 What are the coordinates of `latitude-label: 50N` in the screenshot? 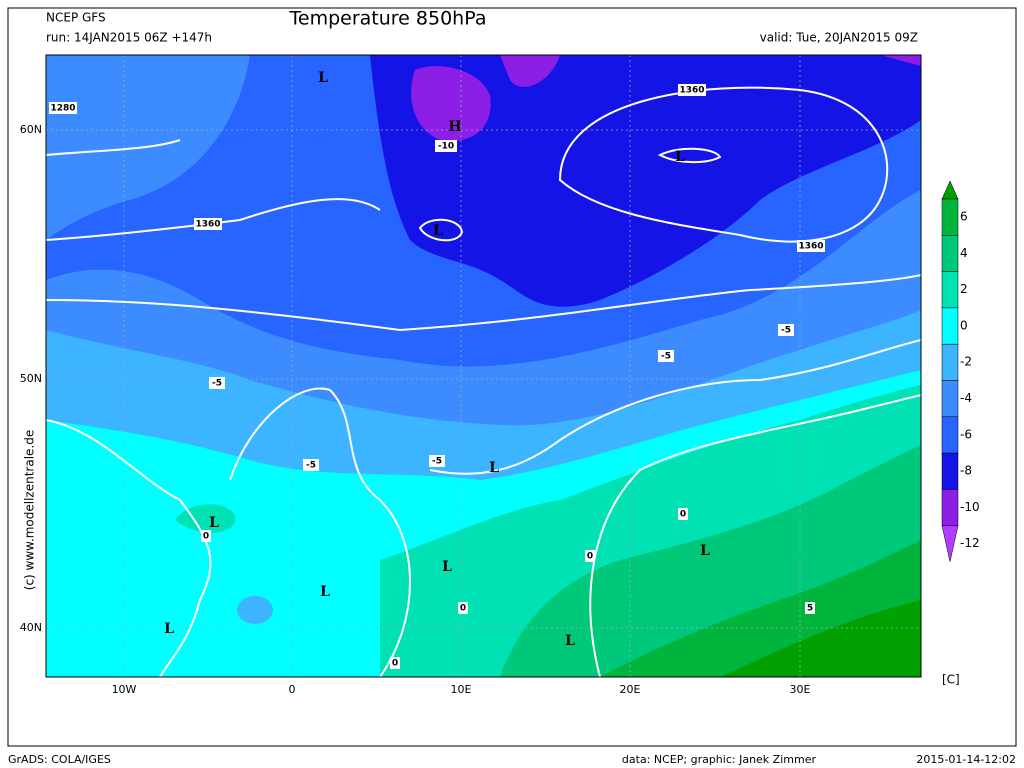 It's located at (31, 378).